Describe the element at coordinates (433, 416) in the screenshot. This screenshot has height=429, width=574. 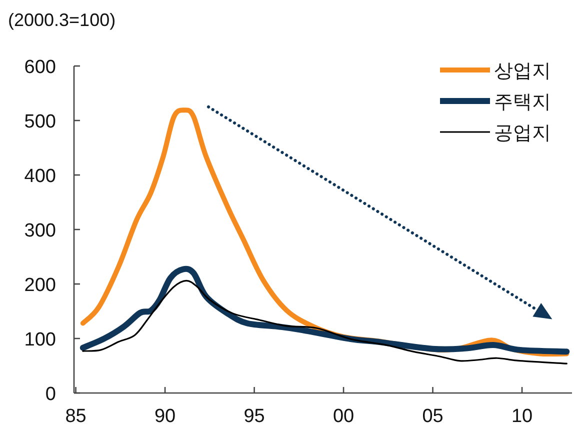
I see `x-tick-label: 05` at that location.